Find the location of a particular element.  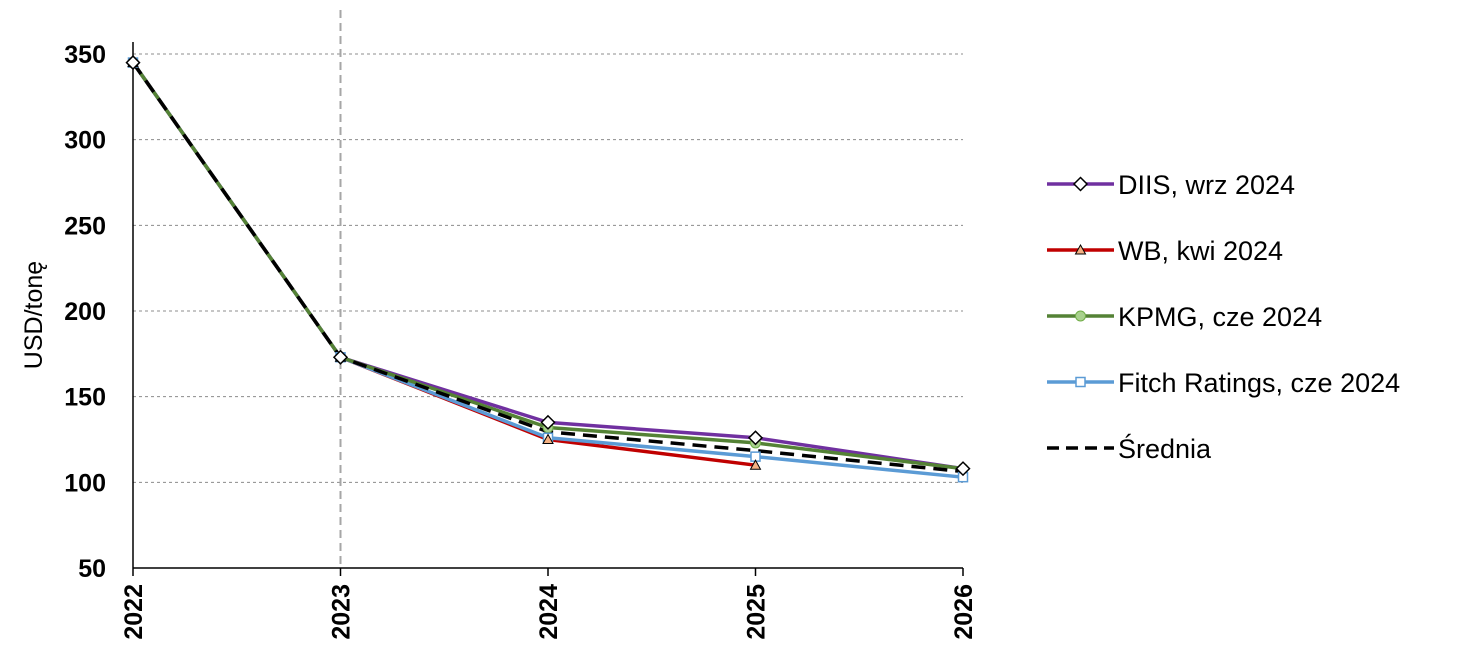

legend-label: Średnia is located at coordinates (1165, 448).